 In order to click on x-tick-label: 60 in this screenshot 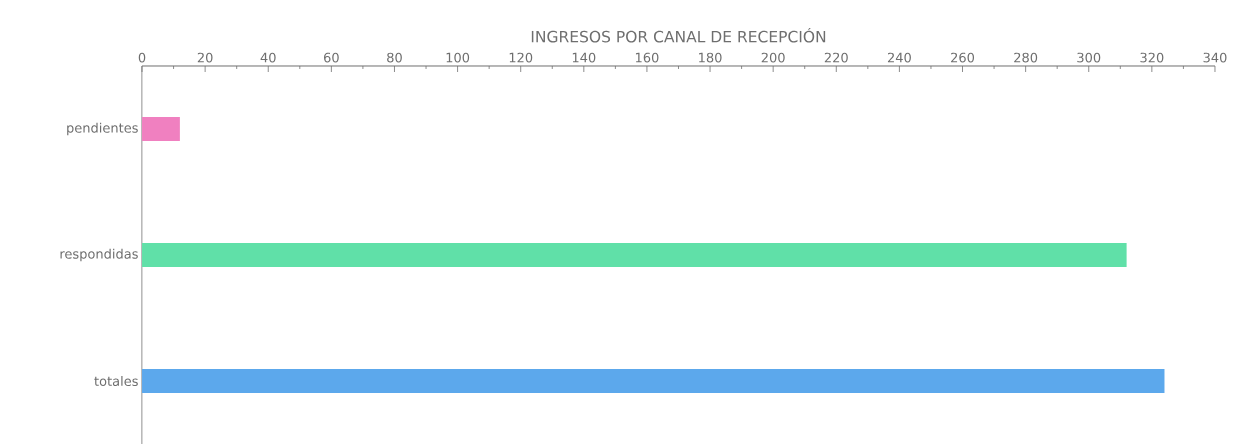, I will do `click(331, 57)`.